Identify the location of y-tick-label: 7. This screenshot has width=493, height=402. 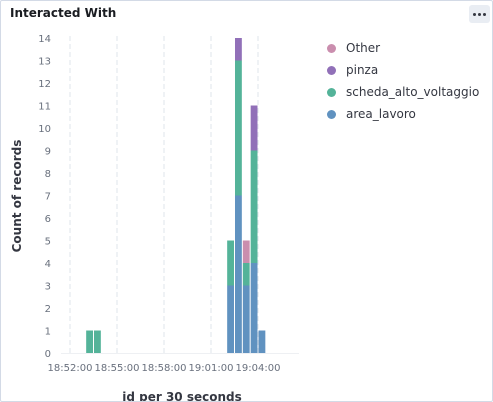
(48, 197).